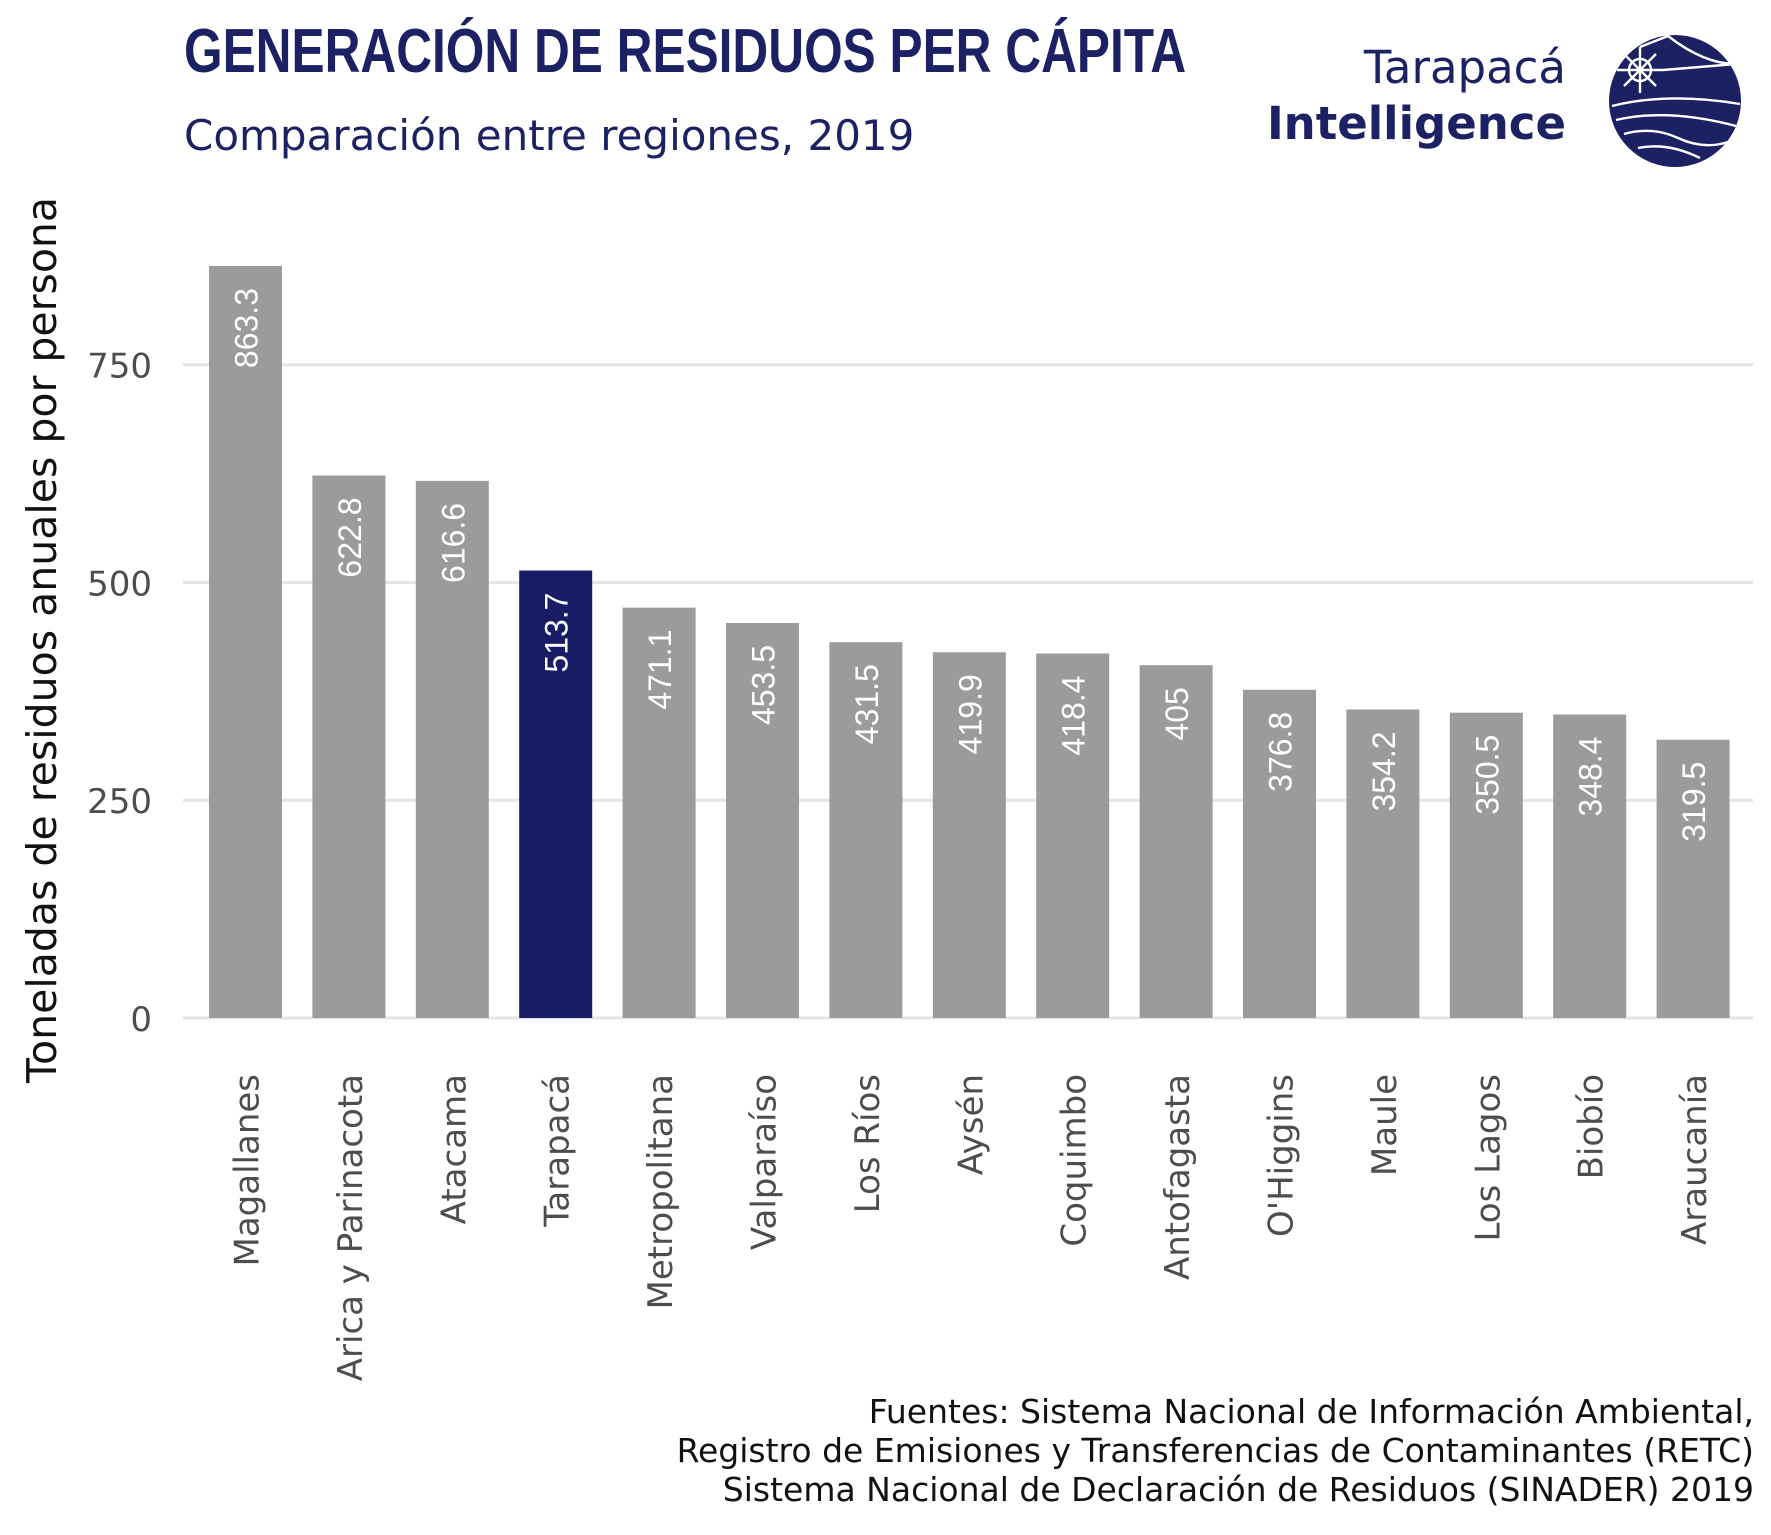  I want to click on bar-value-label: 622.8, so click(350, 537).